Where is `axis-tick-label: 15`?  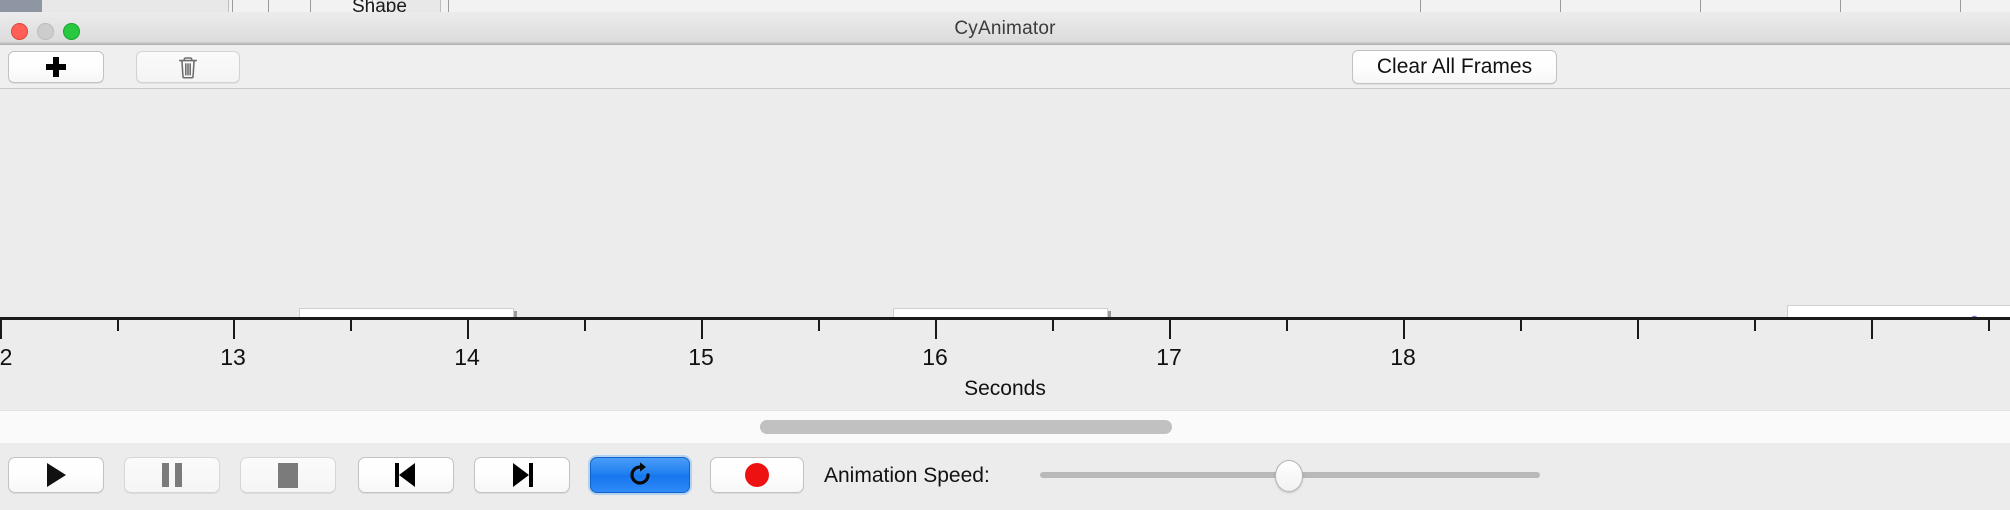 axis-tick-label: 15 is located at coordinates (701, 357).